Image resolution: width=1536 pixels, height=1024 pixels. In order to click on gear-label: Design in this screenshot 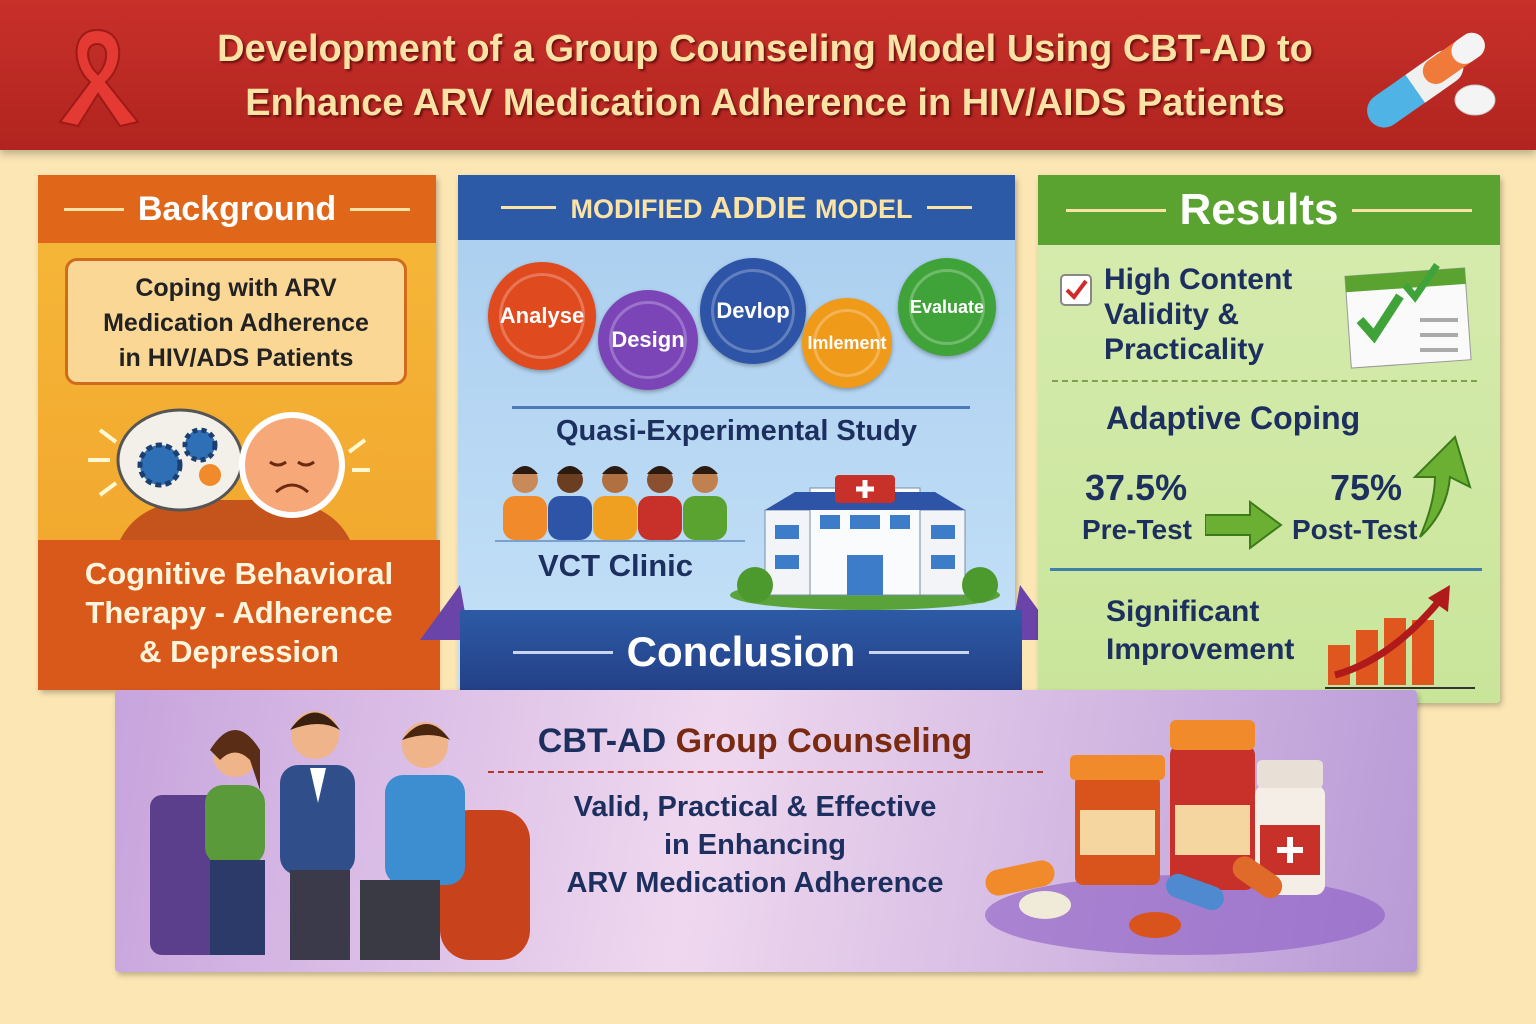, I will do `click(648, 339)`.